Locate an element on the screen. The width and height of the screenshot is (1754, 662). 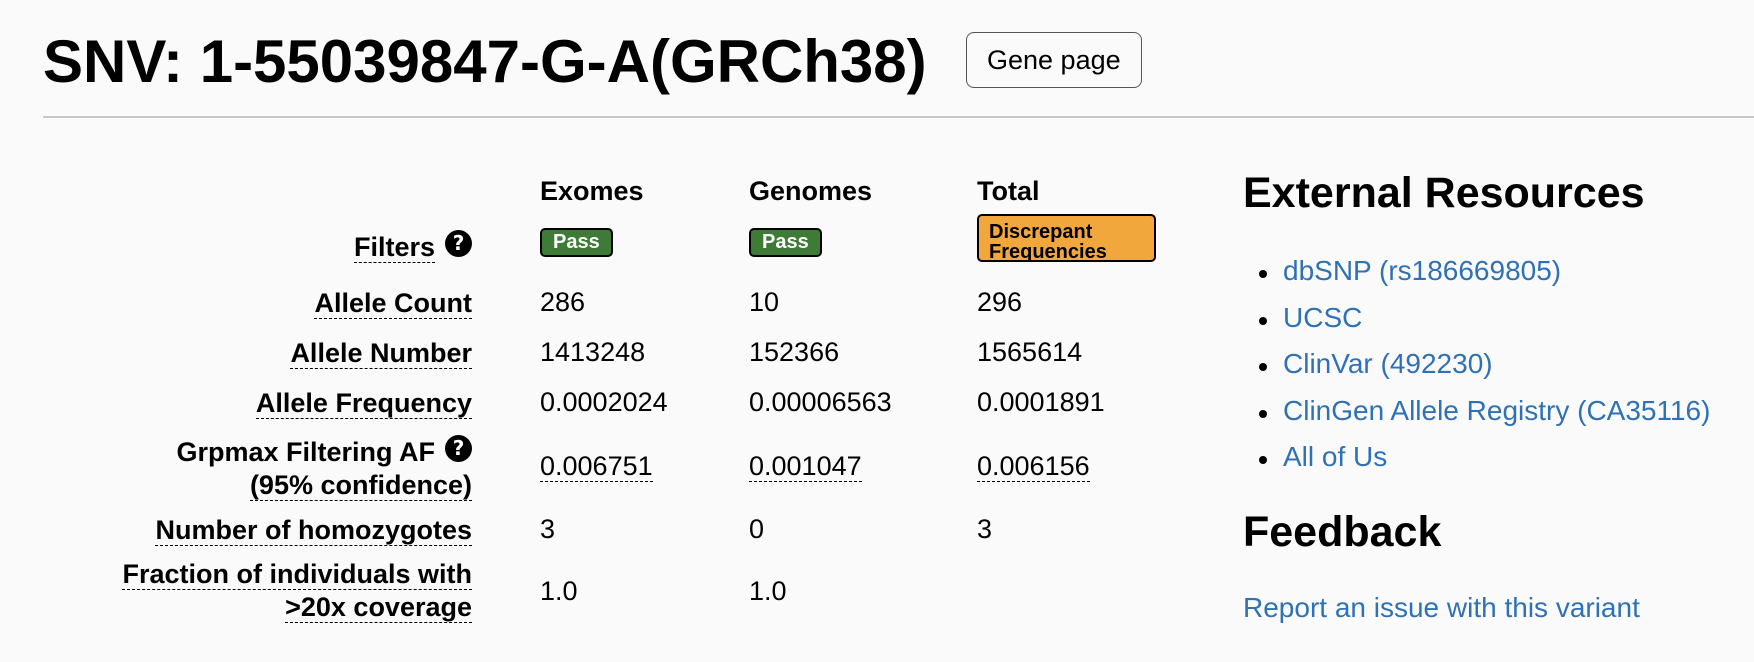
list-item: ClinGen Allele Registry (CA35116) is located at coordinates (1476, 418).